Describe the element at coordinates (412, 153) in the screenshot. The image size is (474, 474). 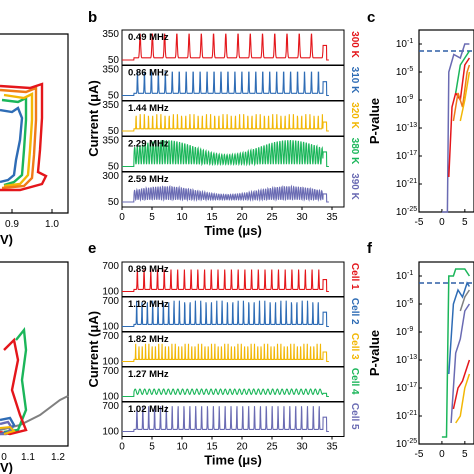
I see `chart-c-ytick-exp-4: -17` at that location.